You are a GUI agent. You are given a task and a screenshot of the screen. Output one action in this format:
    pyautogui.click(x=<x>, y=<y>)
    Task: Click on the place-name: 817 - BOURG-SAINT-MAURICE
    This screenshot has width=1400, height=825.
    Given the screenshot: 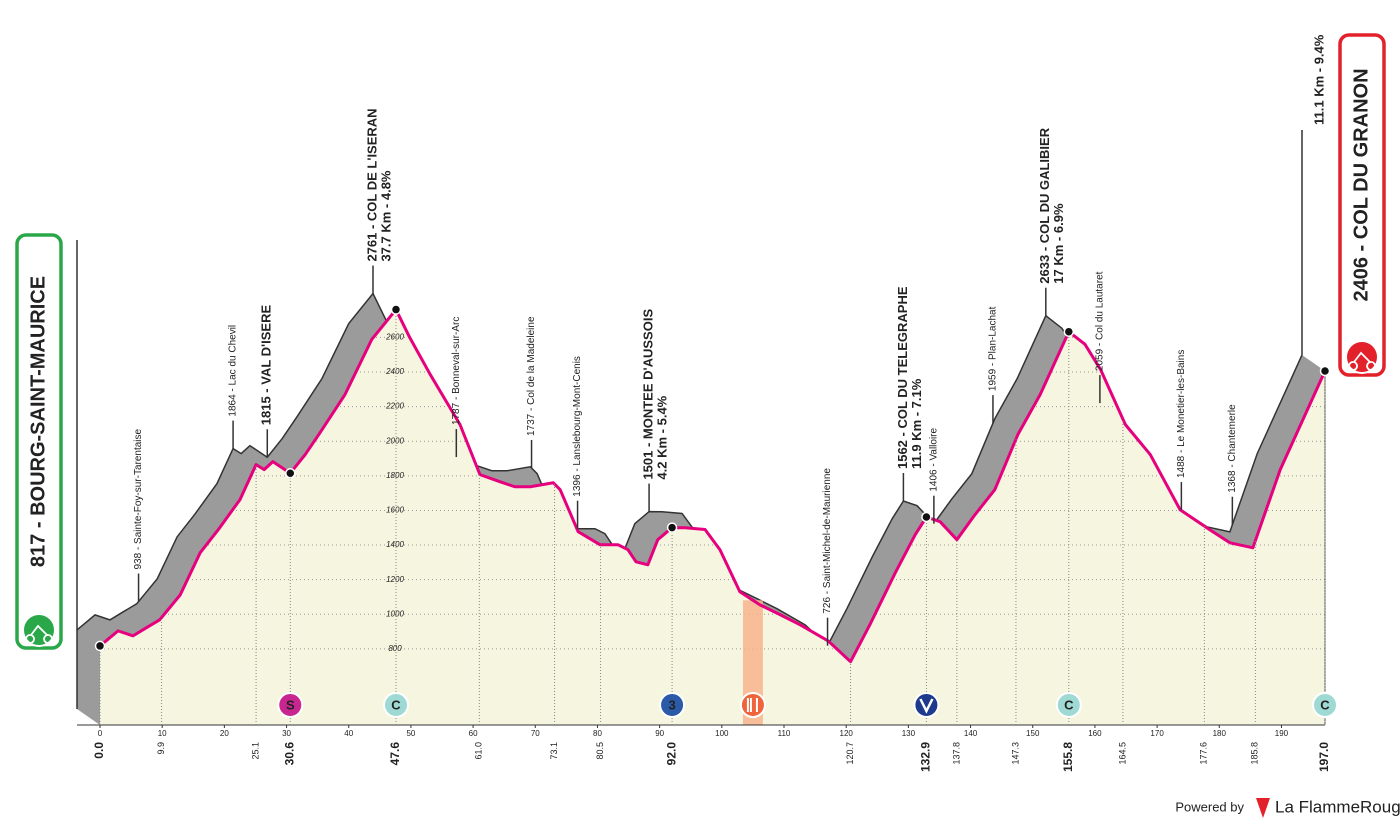 What is the action you would take?
    pyautogui.click(x=38, y=421)
    